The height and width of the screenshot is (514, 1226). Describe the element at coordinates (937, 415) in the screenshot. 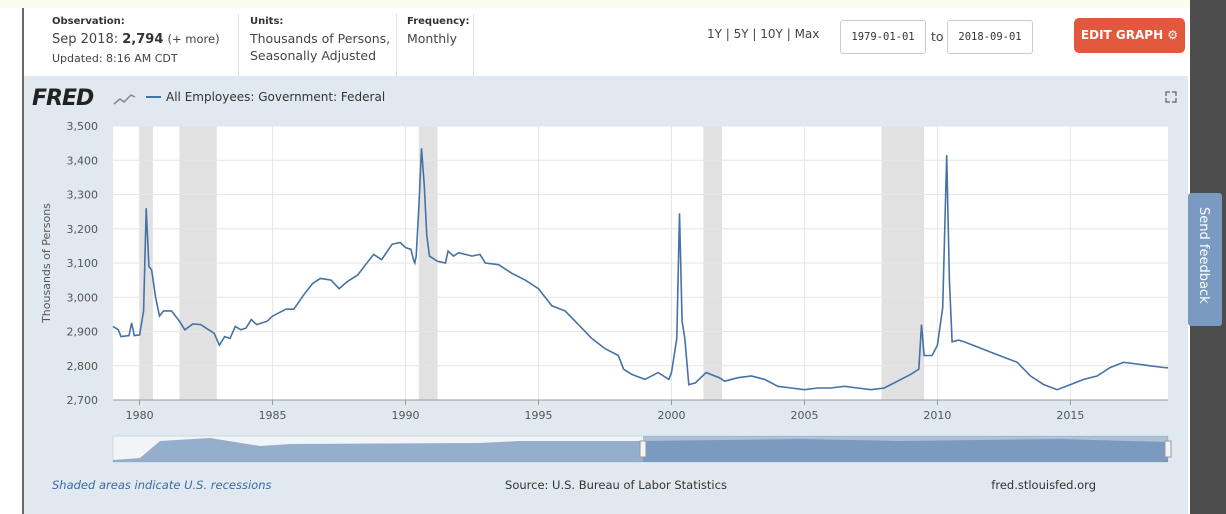

I see `x-tick-label: 2010` at that location.